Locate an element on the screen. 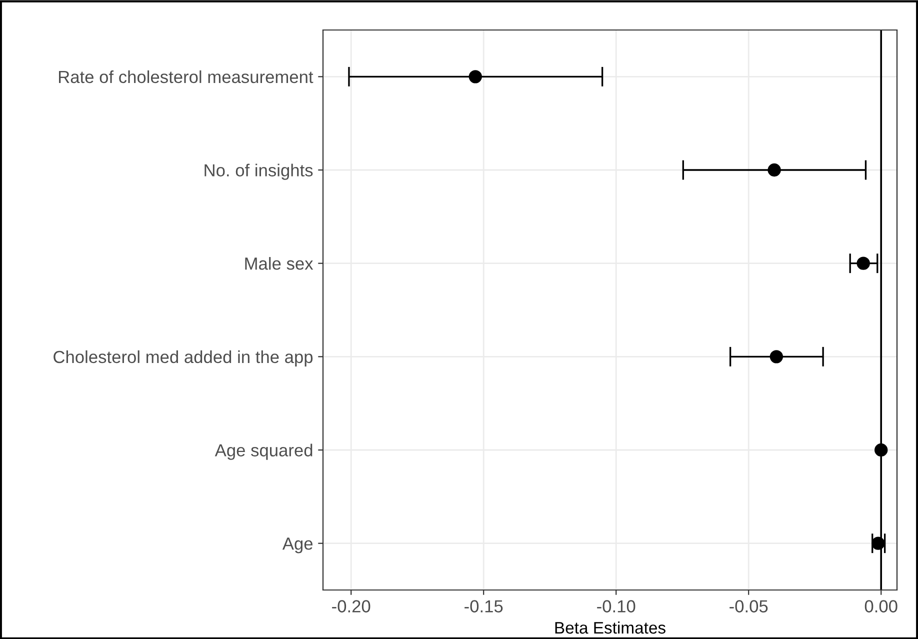 This screenshot has height=639, width=918. x-tick-label: -0.10 is located at coordinates (616, 606).